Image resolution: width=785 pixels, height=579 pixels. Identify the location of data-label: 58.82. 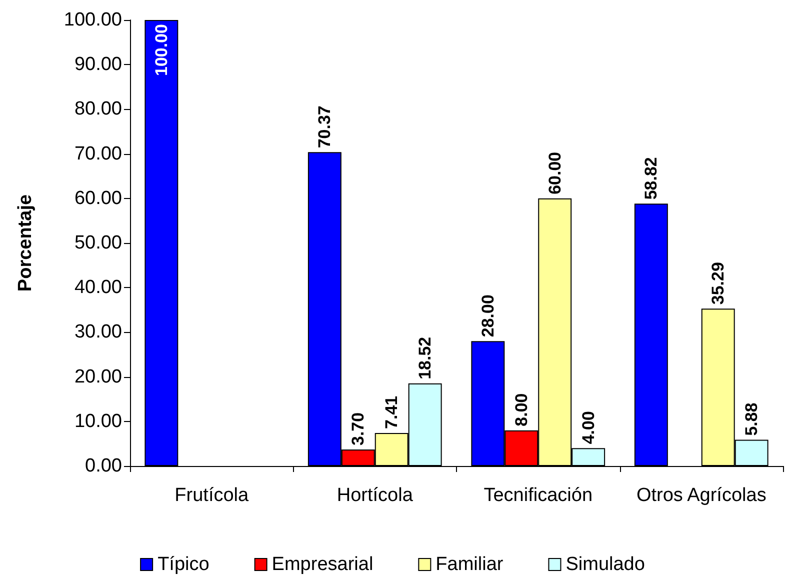
(651, 178).